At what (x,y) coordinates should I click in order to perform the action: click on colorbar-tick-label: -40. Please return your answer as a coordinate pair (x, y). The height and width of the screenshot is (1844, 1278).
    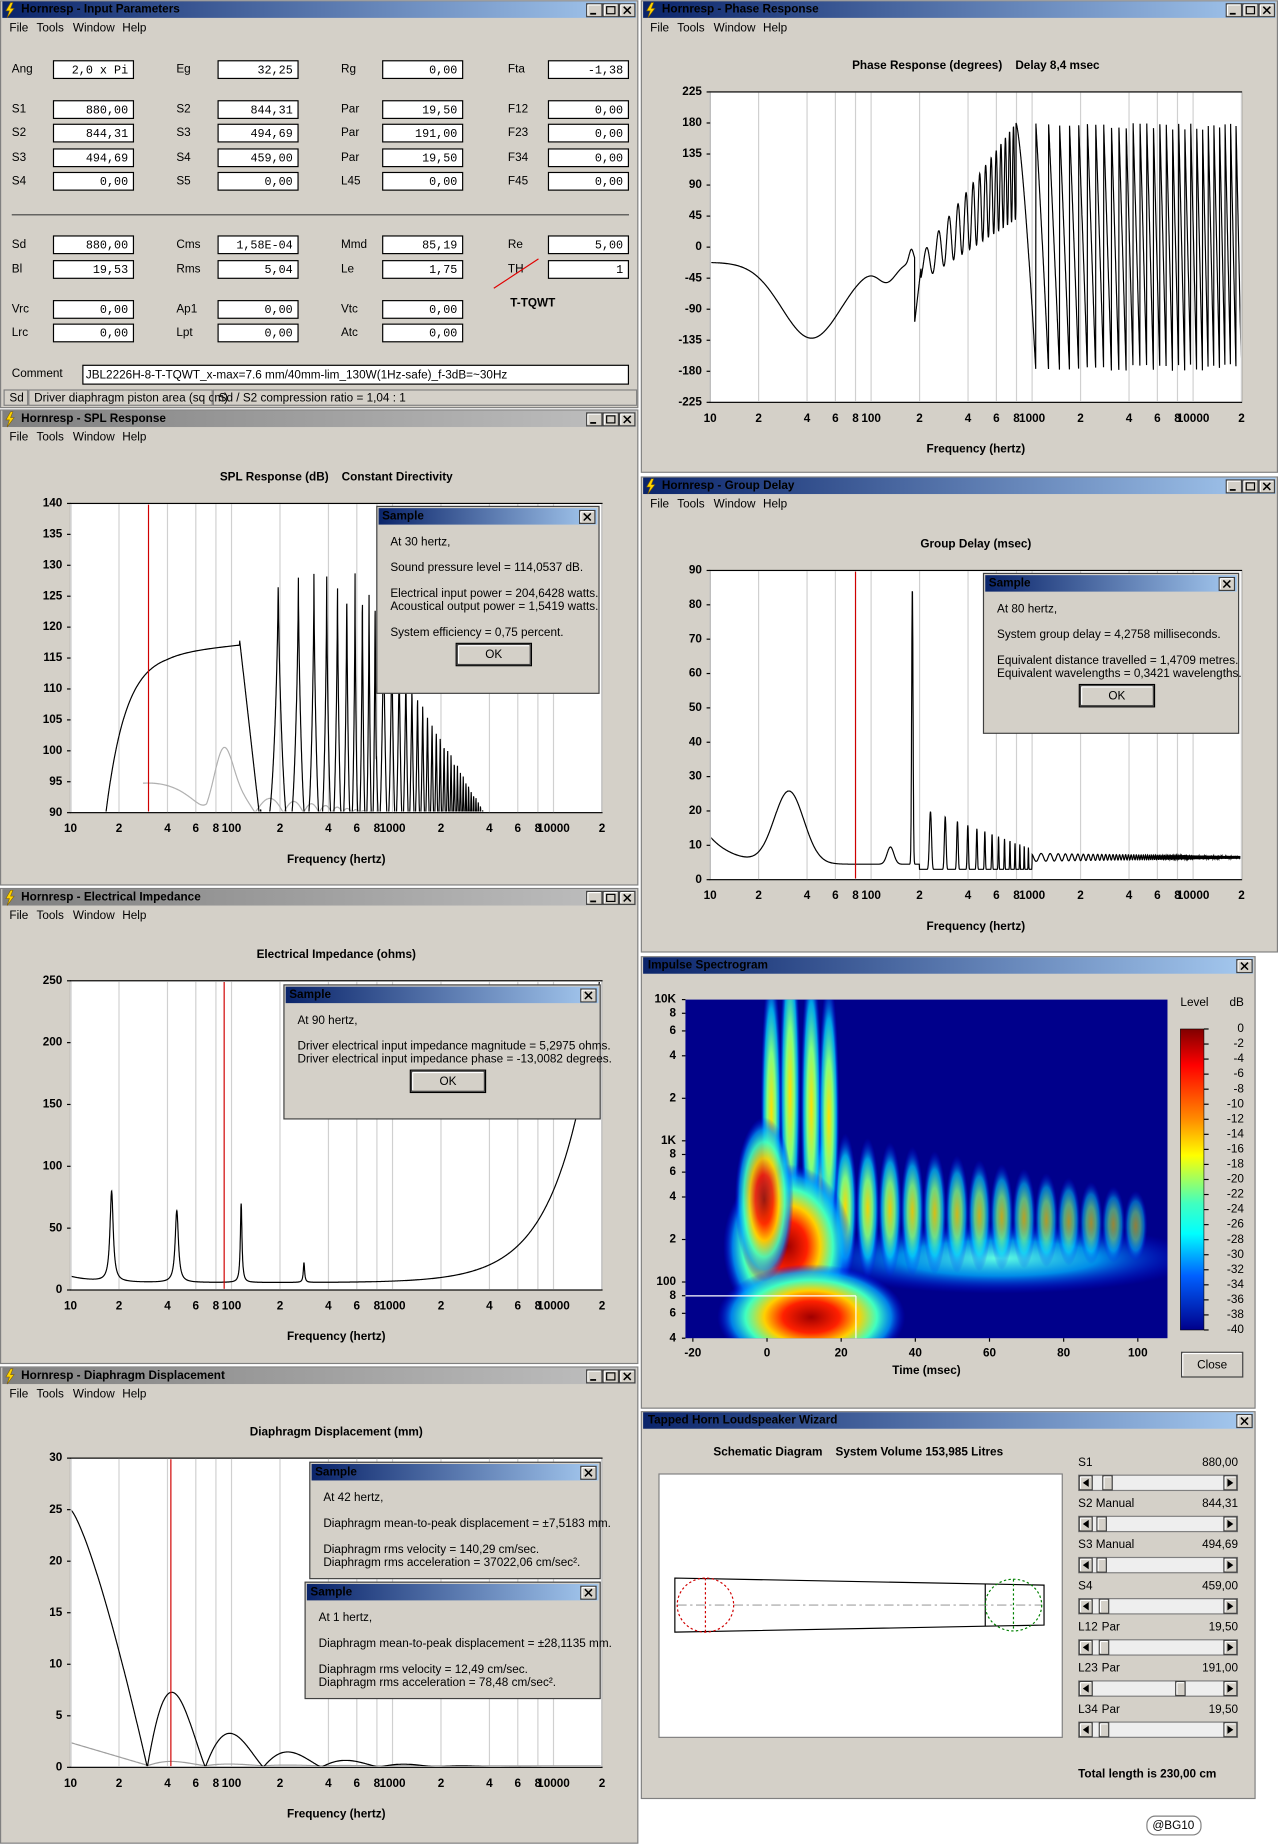
    Looking at the image, I should click on (1235, 1329).